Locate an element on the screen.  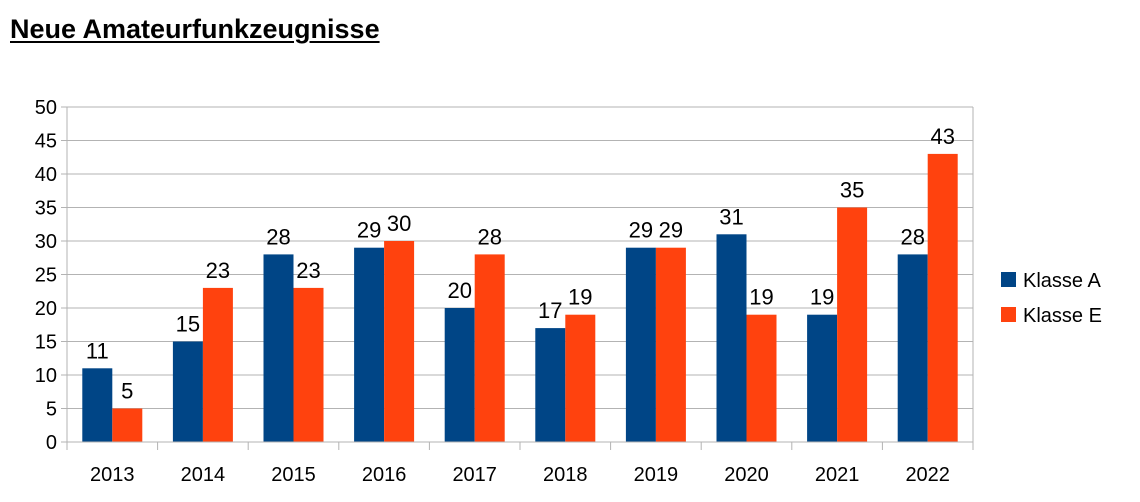
data-label: 31 is located at coordinates (731, 216).